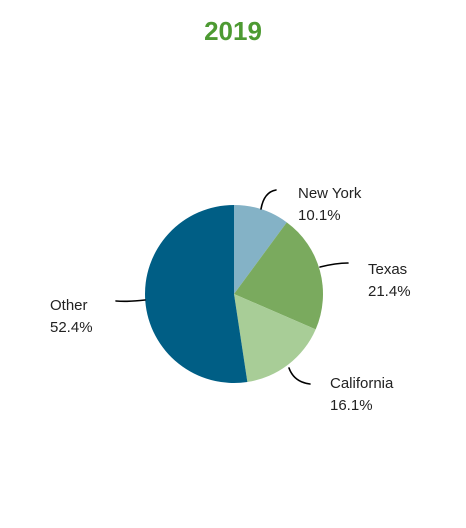  What do you see at coordinates (362, 383) in the screenshot?
I see `slice-name-california: California` at bounding box center [362, 383].